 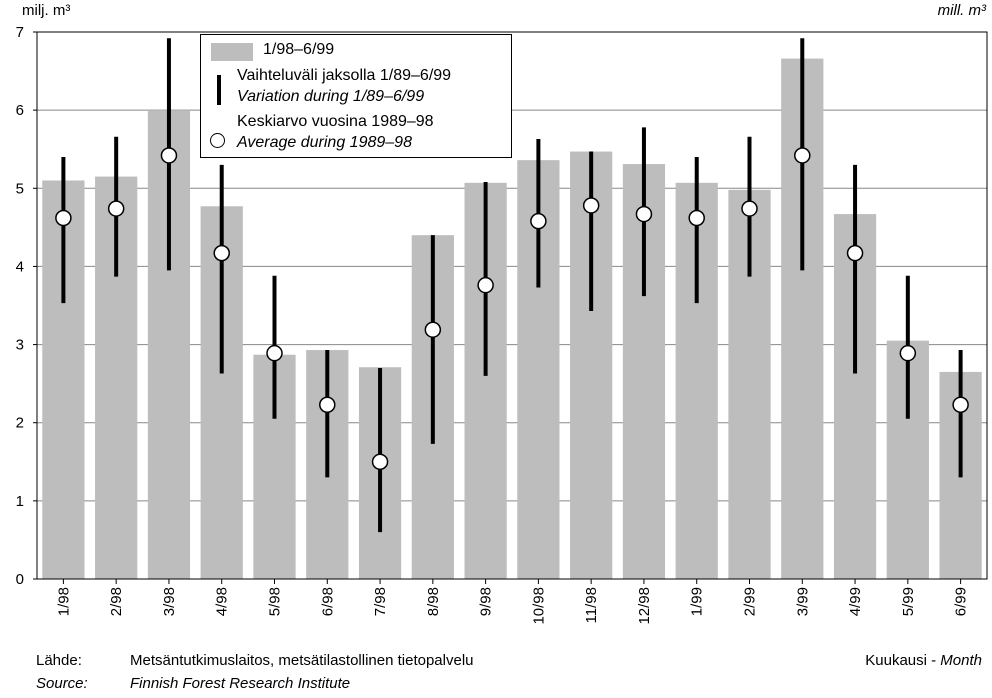 What do you see at coordinates (20, 188) in the screenshot?
I see `y-tick-label: 5` at bounding box center [20, 188].